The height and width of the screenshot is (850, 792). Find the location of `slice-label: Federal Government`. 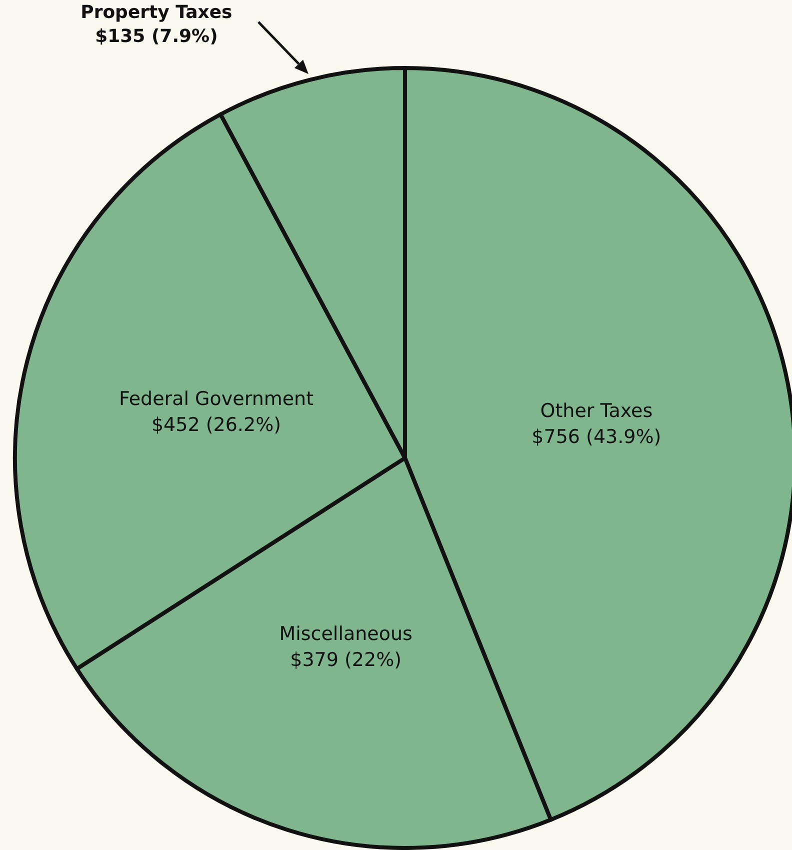

slice-label: Federal Government is located at coordinates (216, 399).